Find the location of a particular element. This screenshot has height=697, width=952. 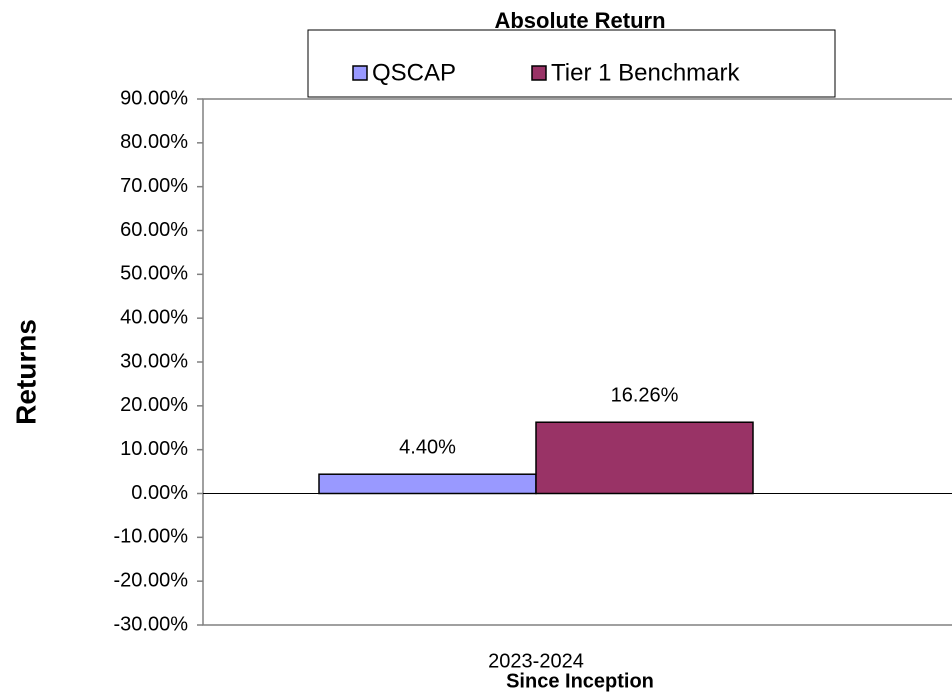

x-axis-label: Since Inception is located at coordinates (580, 681).